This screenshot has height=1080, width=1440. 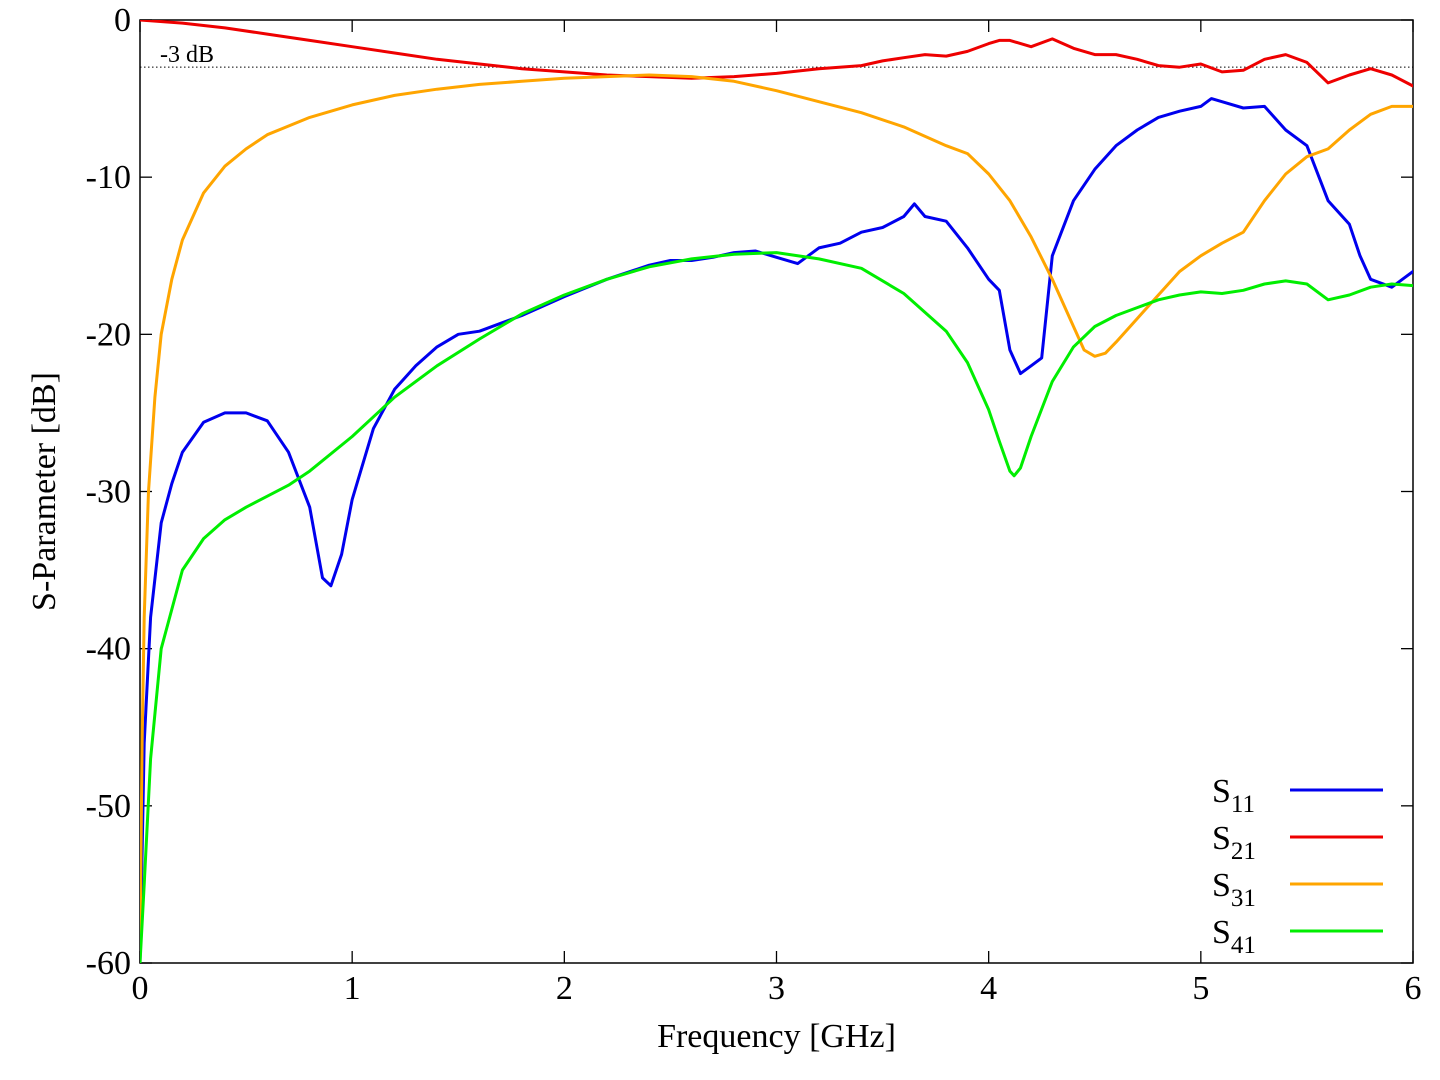 What do you see at coordinates (352, 988) in the screenshot?
I see `x-tick-label: 1` at bounding box center [352, 988].